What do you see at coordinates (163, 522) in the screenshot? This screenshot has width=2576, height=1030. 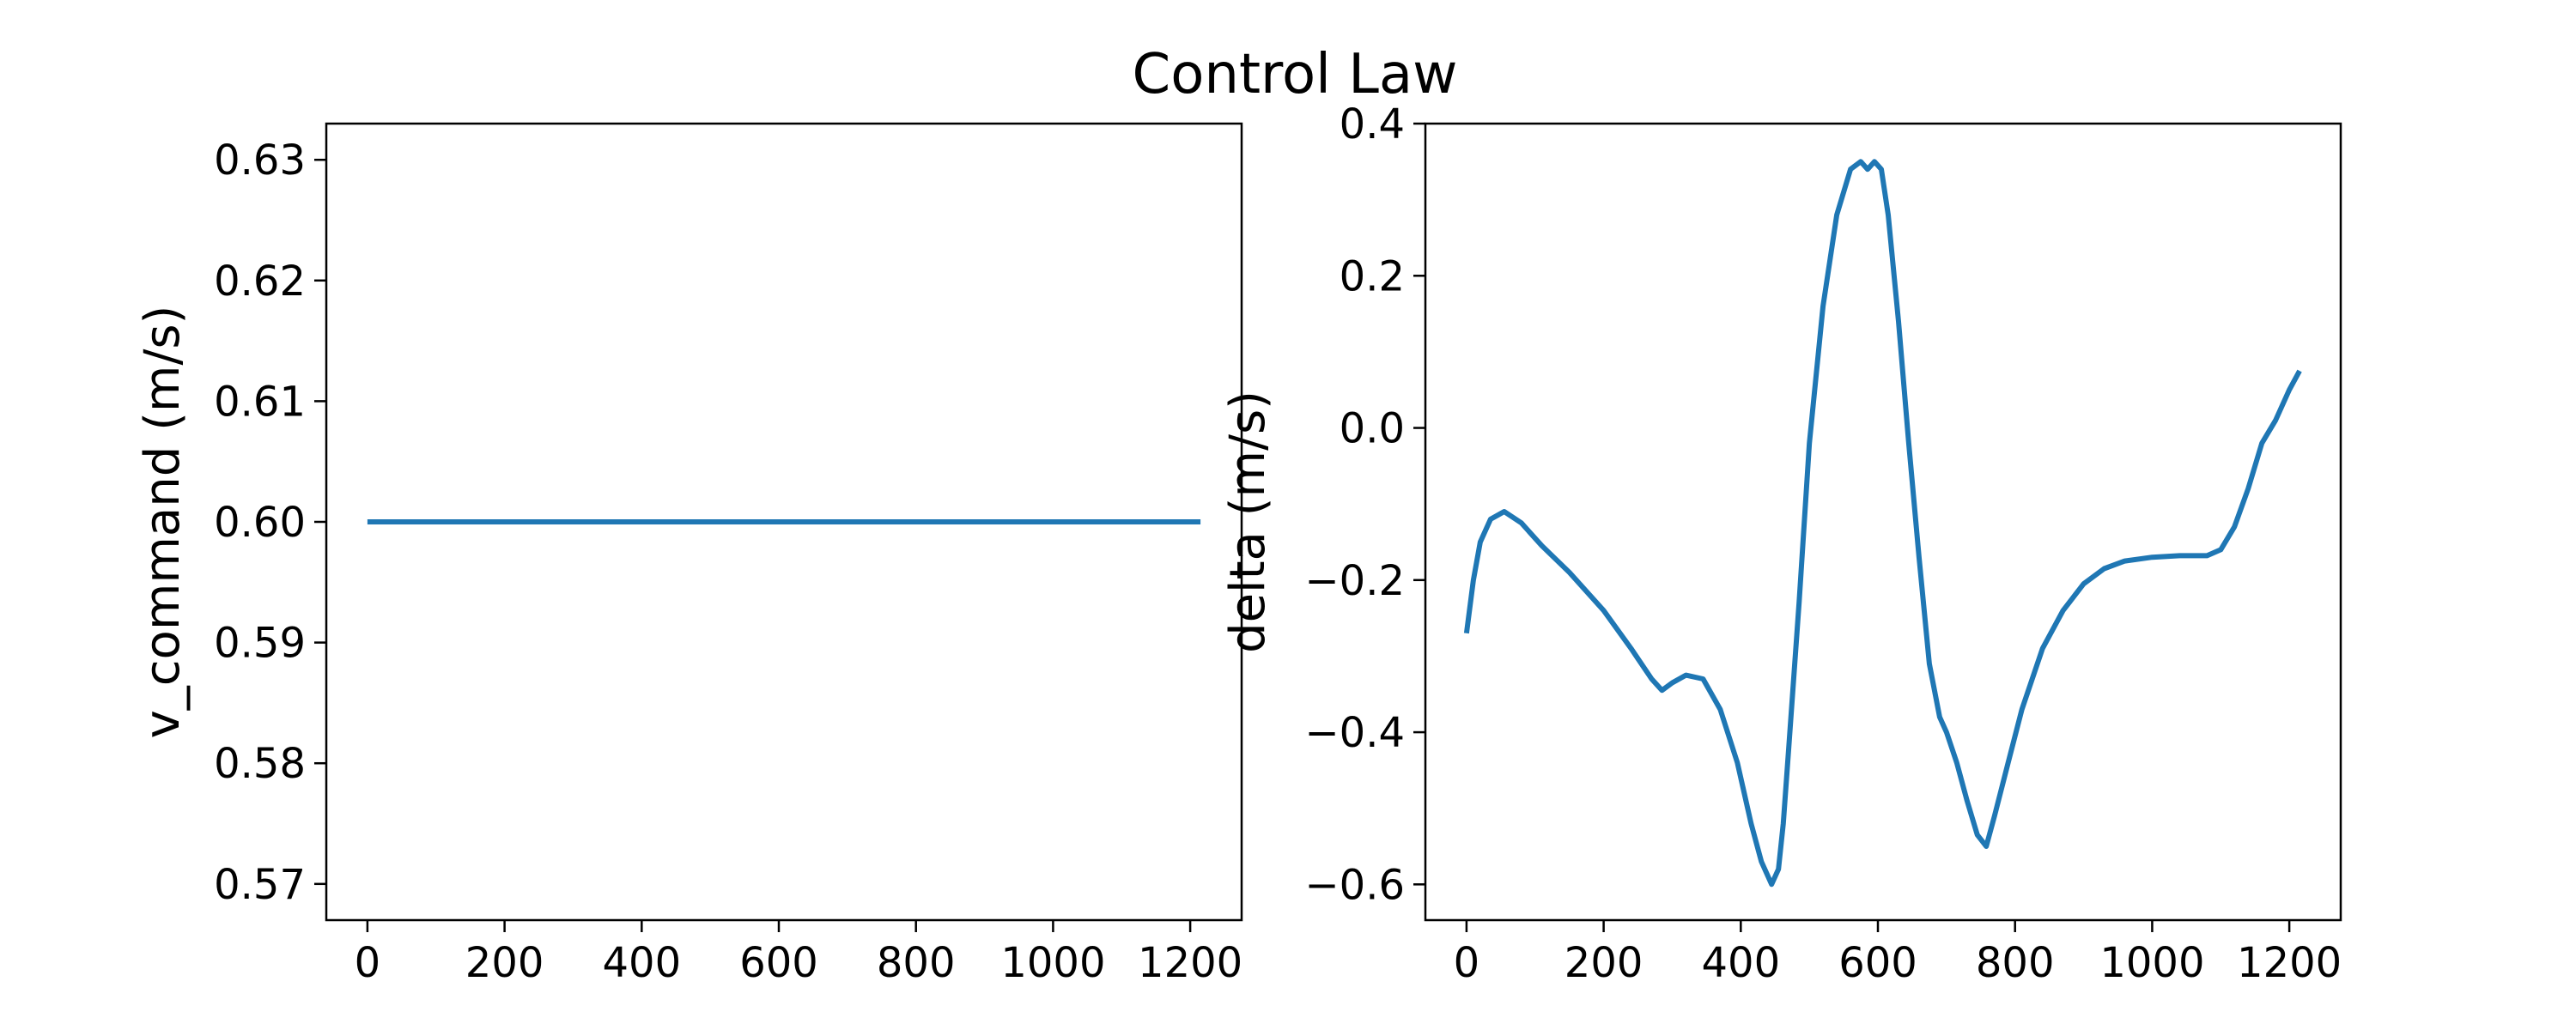 I see `left-y-axis-label: v_command (m/s)` at bounding box center [163, 522].